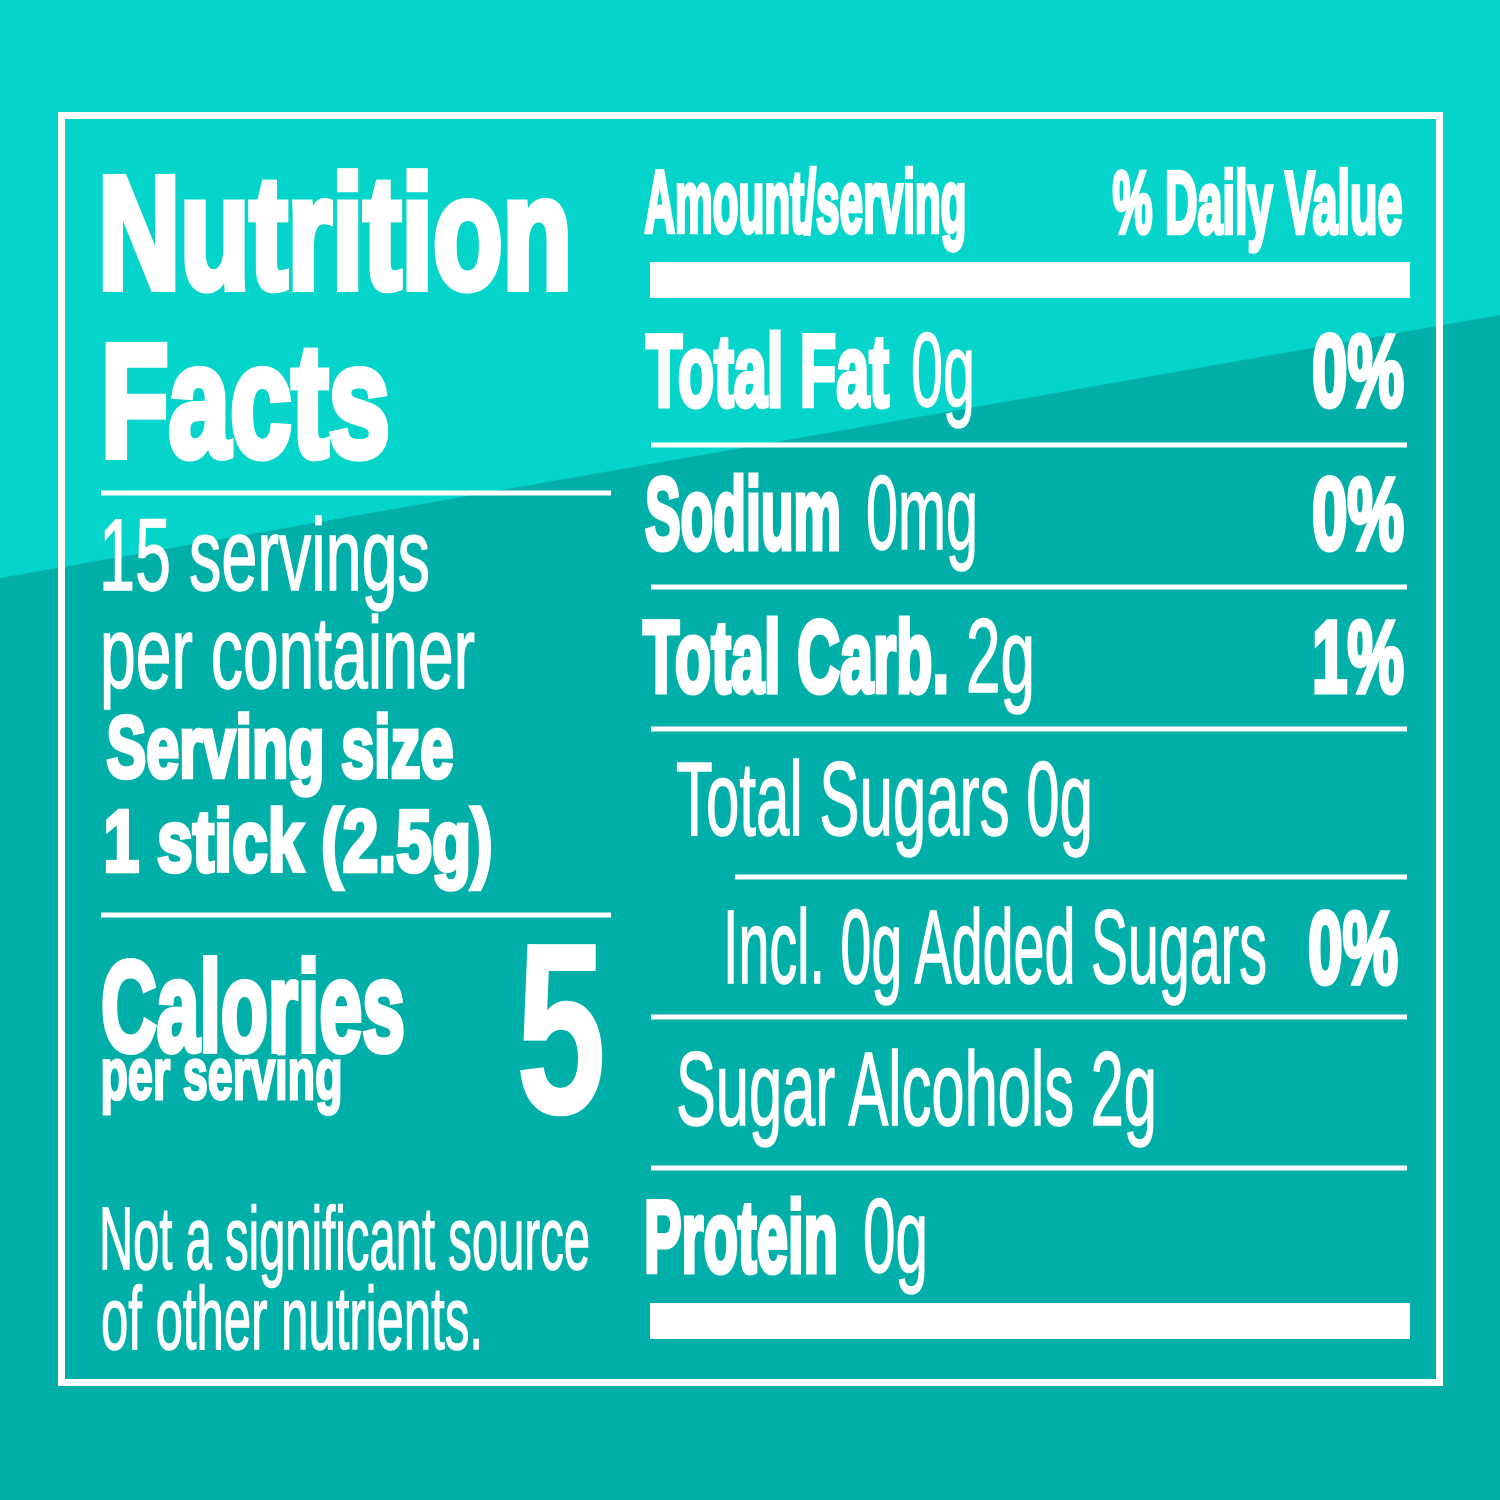 The height and width of the screenshot is (1500, 1500). What do you see at coordinates (767, 371) in the screenshot?
I see `svg-text: Total Fat` at bounding box center [767, 371].